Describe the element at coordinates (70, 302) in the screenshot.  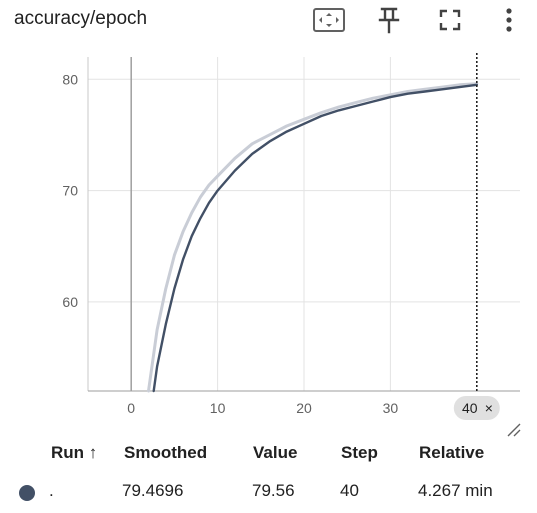
I see `y-tick-label-60: 60` at that location.